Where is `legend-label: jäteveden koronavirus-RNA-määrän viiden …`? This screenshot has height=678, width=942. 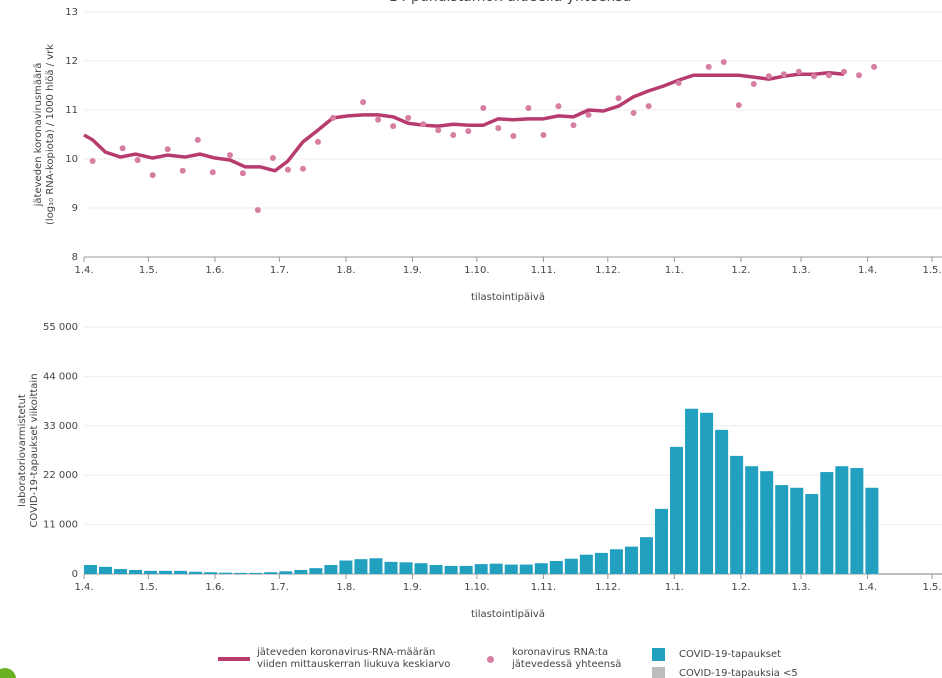
legend-label: jäteveden koronavirus-RNA-määrän viiden … is located at coordinates (354, 658).